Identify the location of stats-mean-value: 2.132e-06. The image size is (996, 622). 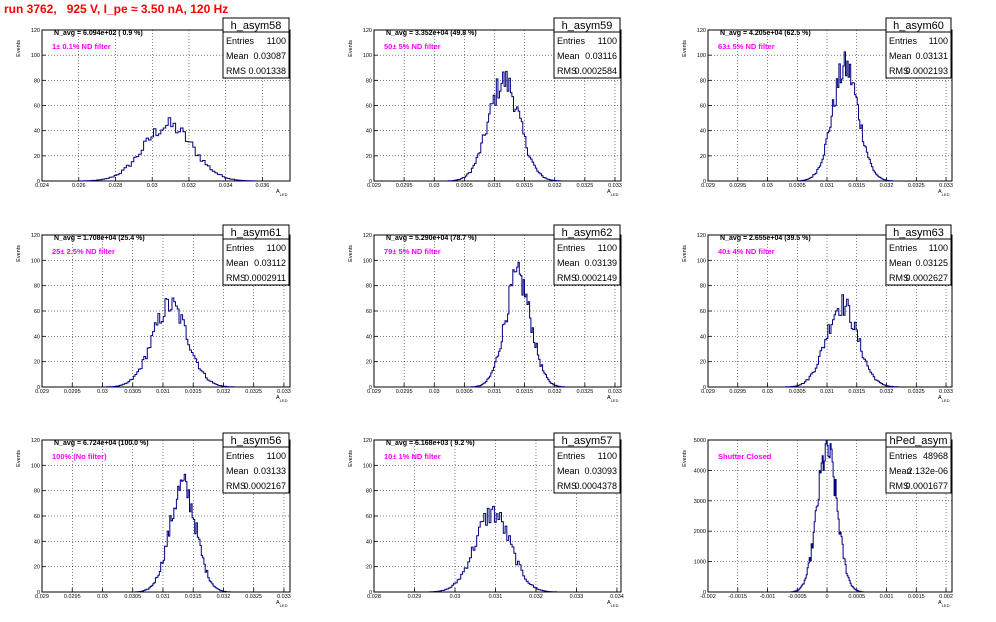
(927, 471).